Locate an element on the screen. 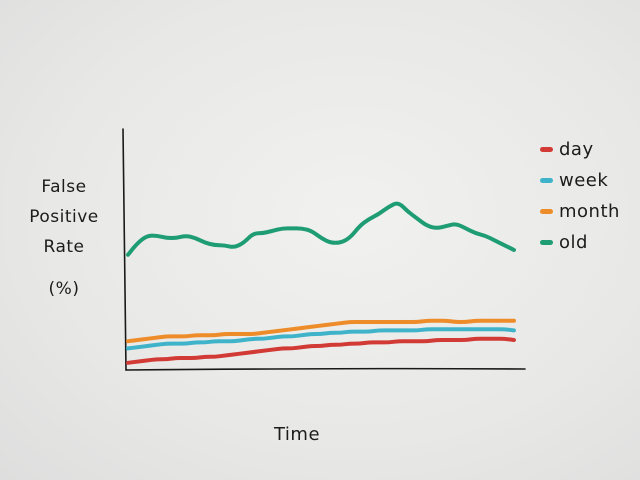 This screenshot has height=480, width=640. series-line-day is located at coordinates (321, 350).